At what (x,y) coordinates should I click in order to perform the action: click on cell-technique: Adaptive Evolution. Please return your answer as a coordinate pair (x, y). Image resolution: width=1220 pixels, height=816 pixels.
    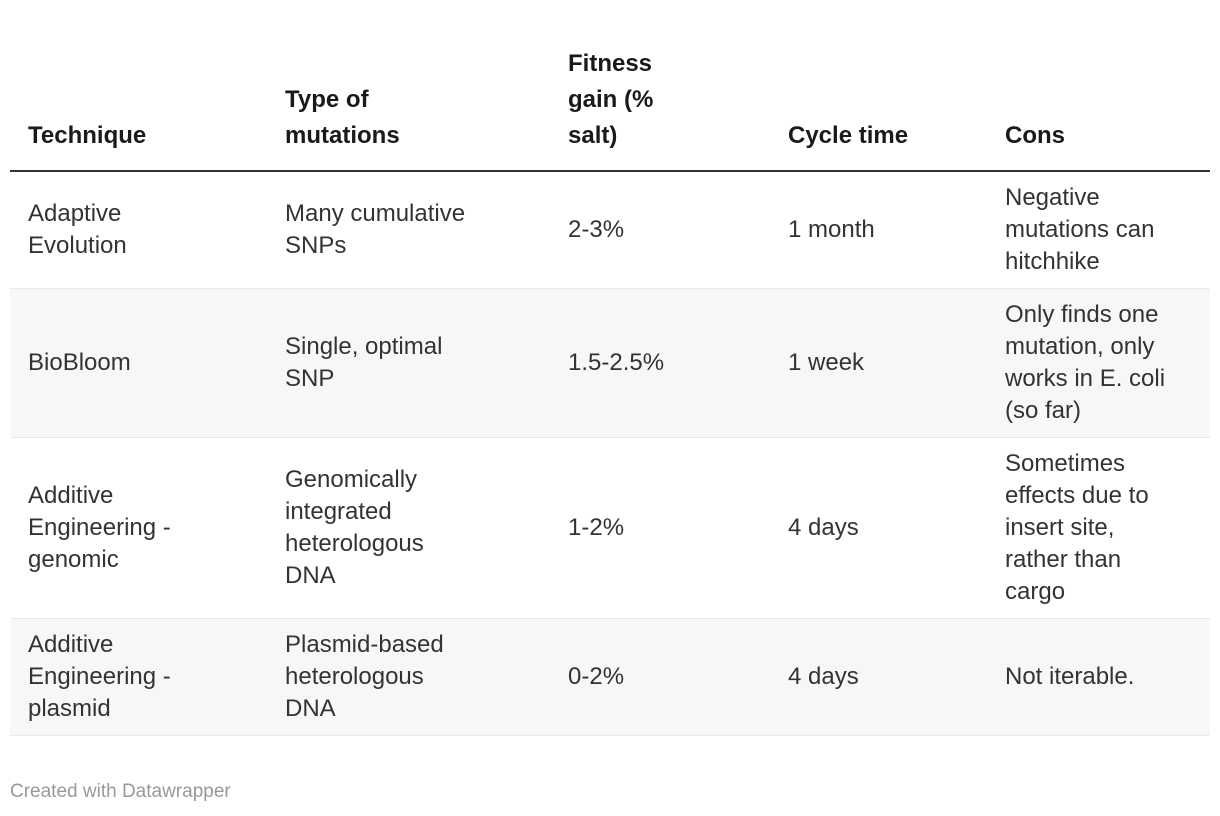
    Looking at the image, I should click on (138, 230).